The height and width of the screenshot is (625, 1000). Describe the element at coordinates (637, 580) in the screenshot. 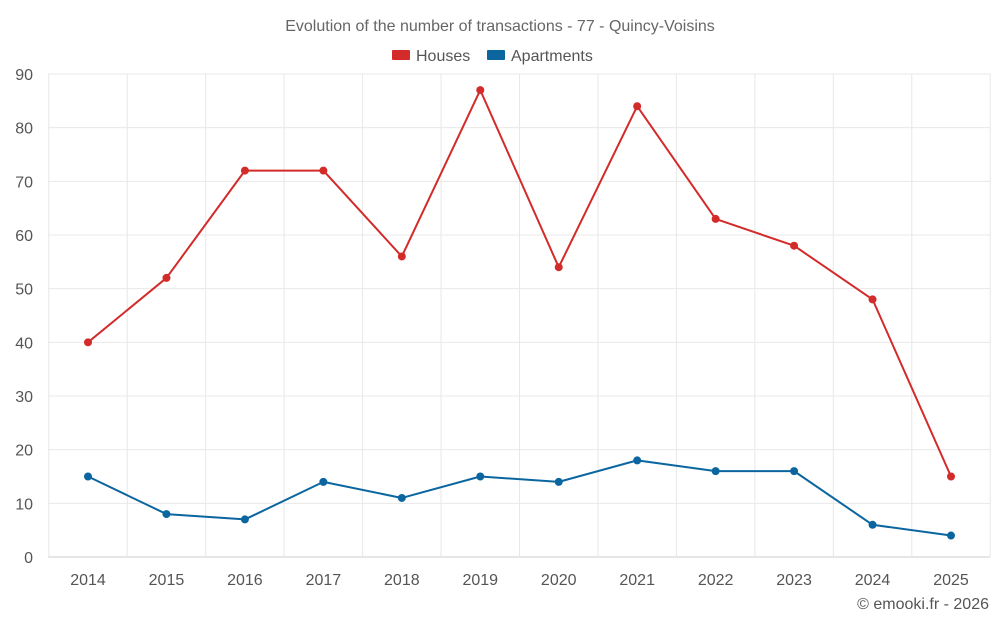

I see `x-tick-label: 2021` at that location.